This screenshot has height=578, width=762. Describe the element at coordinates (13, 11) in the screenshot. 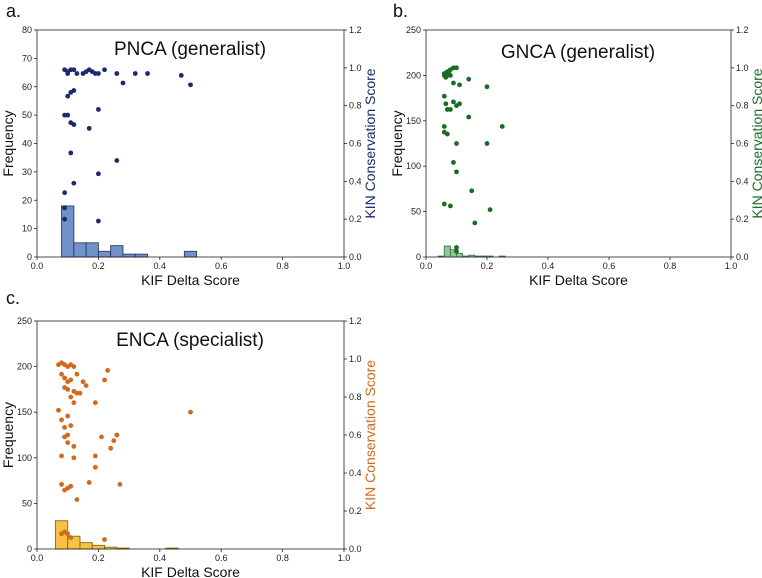

I see `panel-label: a.` at that location.